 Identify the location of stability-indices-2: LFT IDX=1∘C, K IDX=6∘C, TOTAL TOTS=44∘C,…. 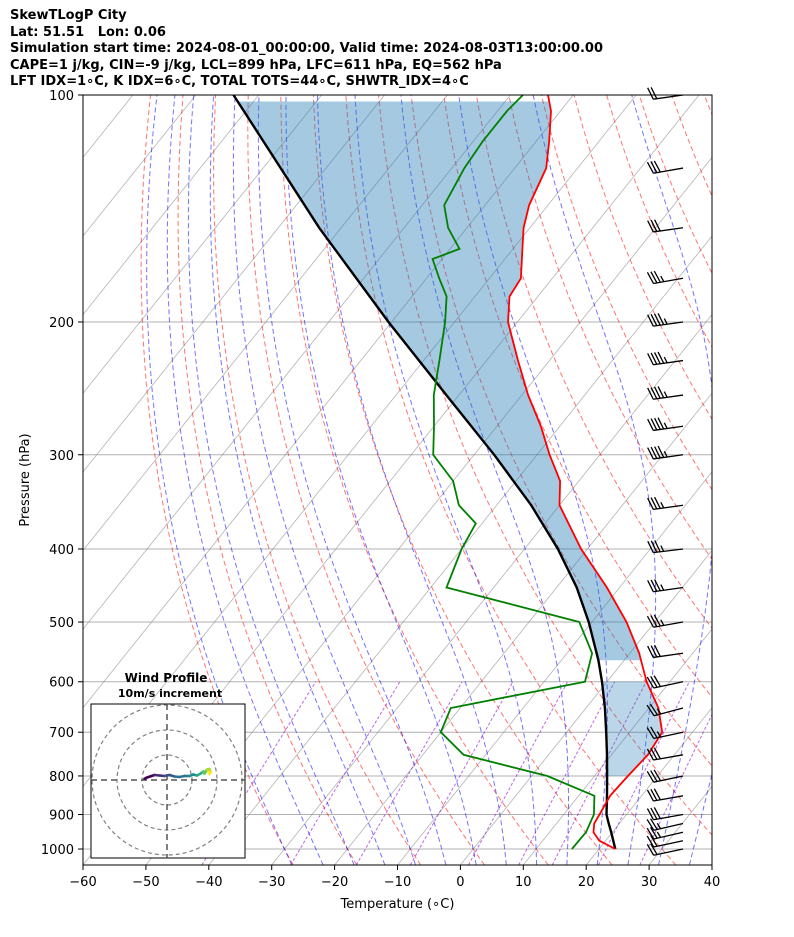
(239, 81).